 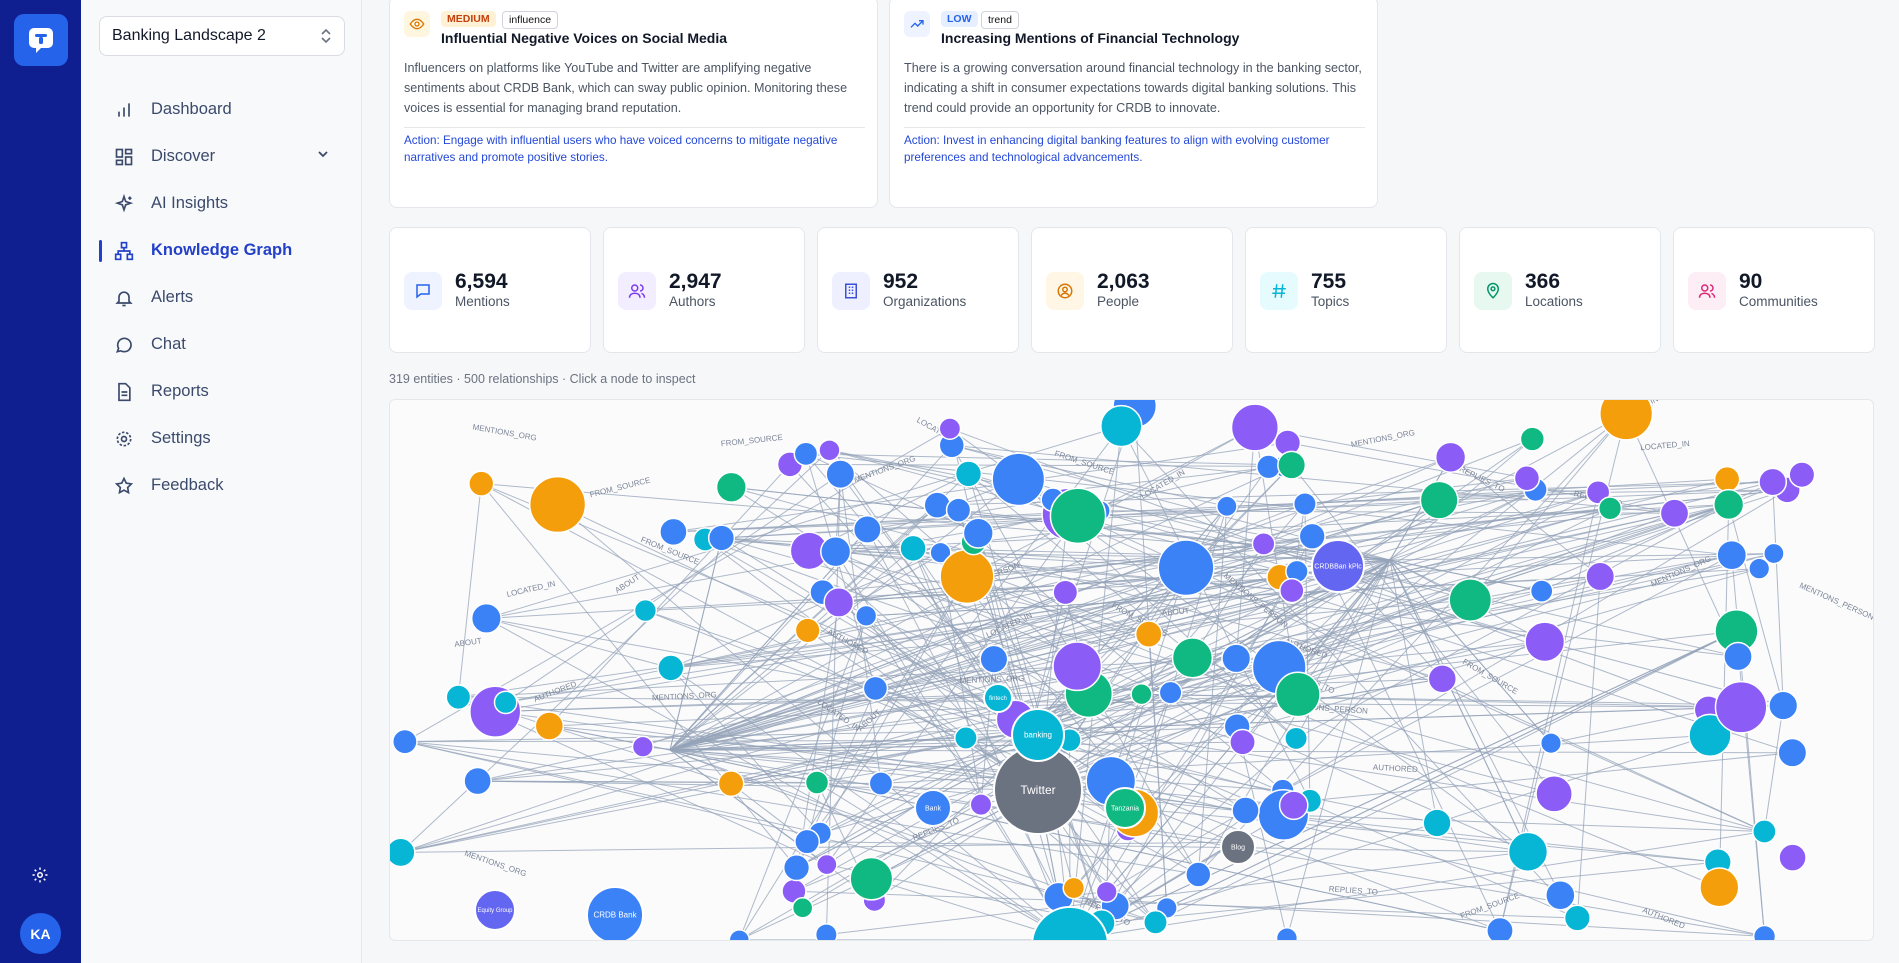 I want to click on sidebar-item-alerts: Alerts, so click(x=221, y=297).